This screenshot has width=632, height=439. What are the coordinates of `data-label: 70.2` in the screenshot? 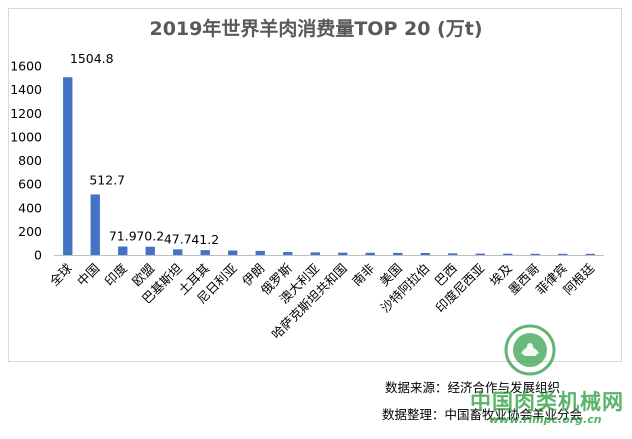 It's located at (150, 236).